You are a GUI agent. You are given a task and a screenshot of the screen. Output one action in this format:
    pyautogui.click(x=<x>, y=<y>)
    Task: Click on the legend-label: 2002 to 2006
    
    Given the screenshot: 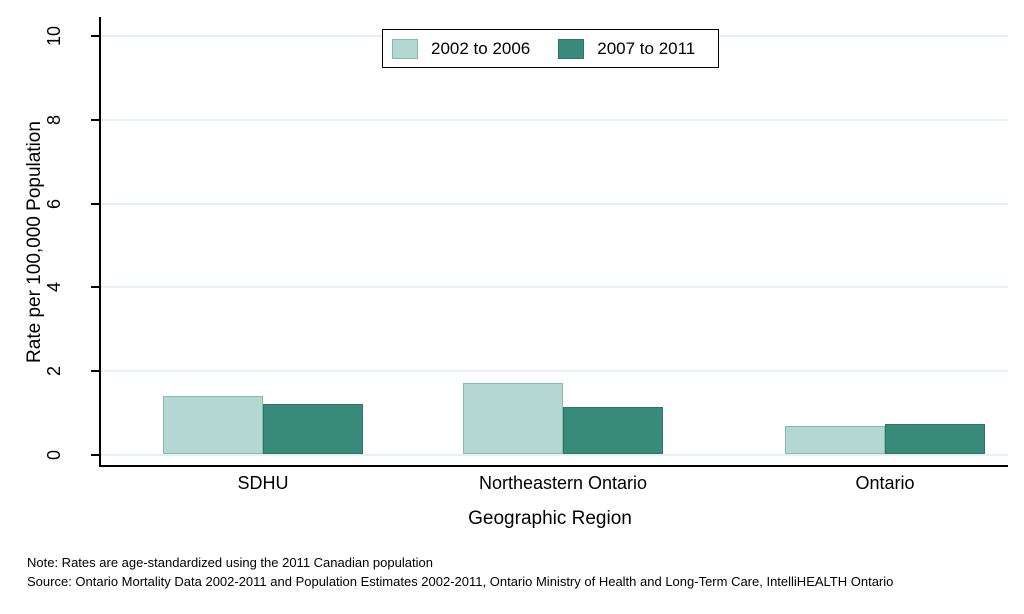 What is the action you would take?
    pyautogui.click(x=481, y=48)
    